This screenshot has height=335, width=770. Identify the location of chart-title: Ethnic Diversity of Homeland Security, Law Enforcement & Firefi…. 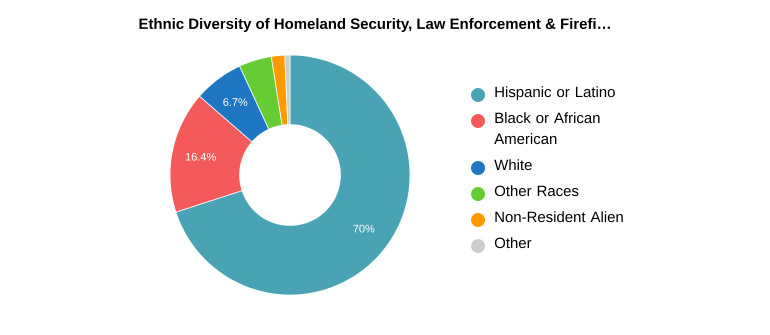
(374, 25).